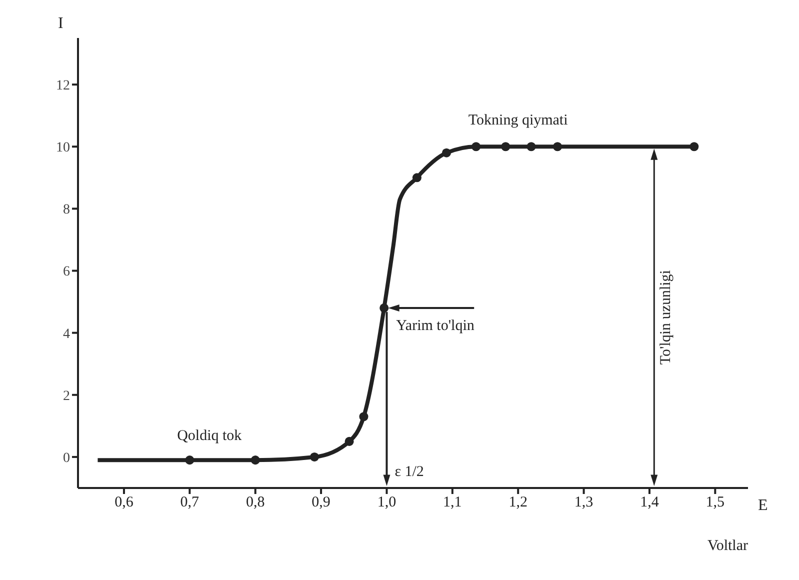  I want to click on y-tick-label: 8, so click(66, 210).